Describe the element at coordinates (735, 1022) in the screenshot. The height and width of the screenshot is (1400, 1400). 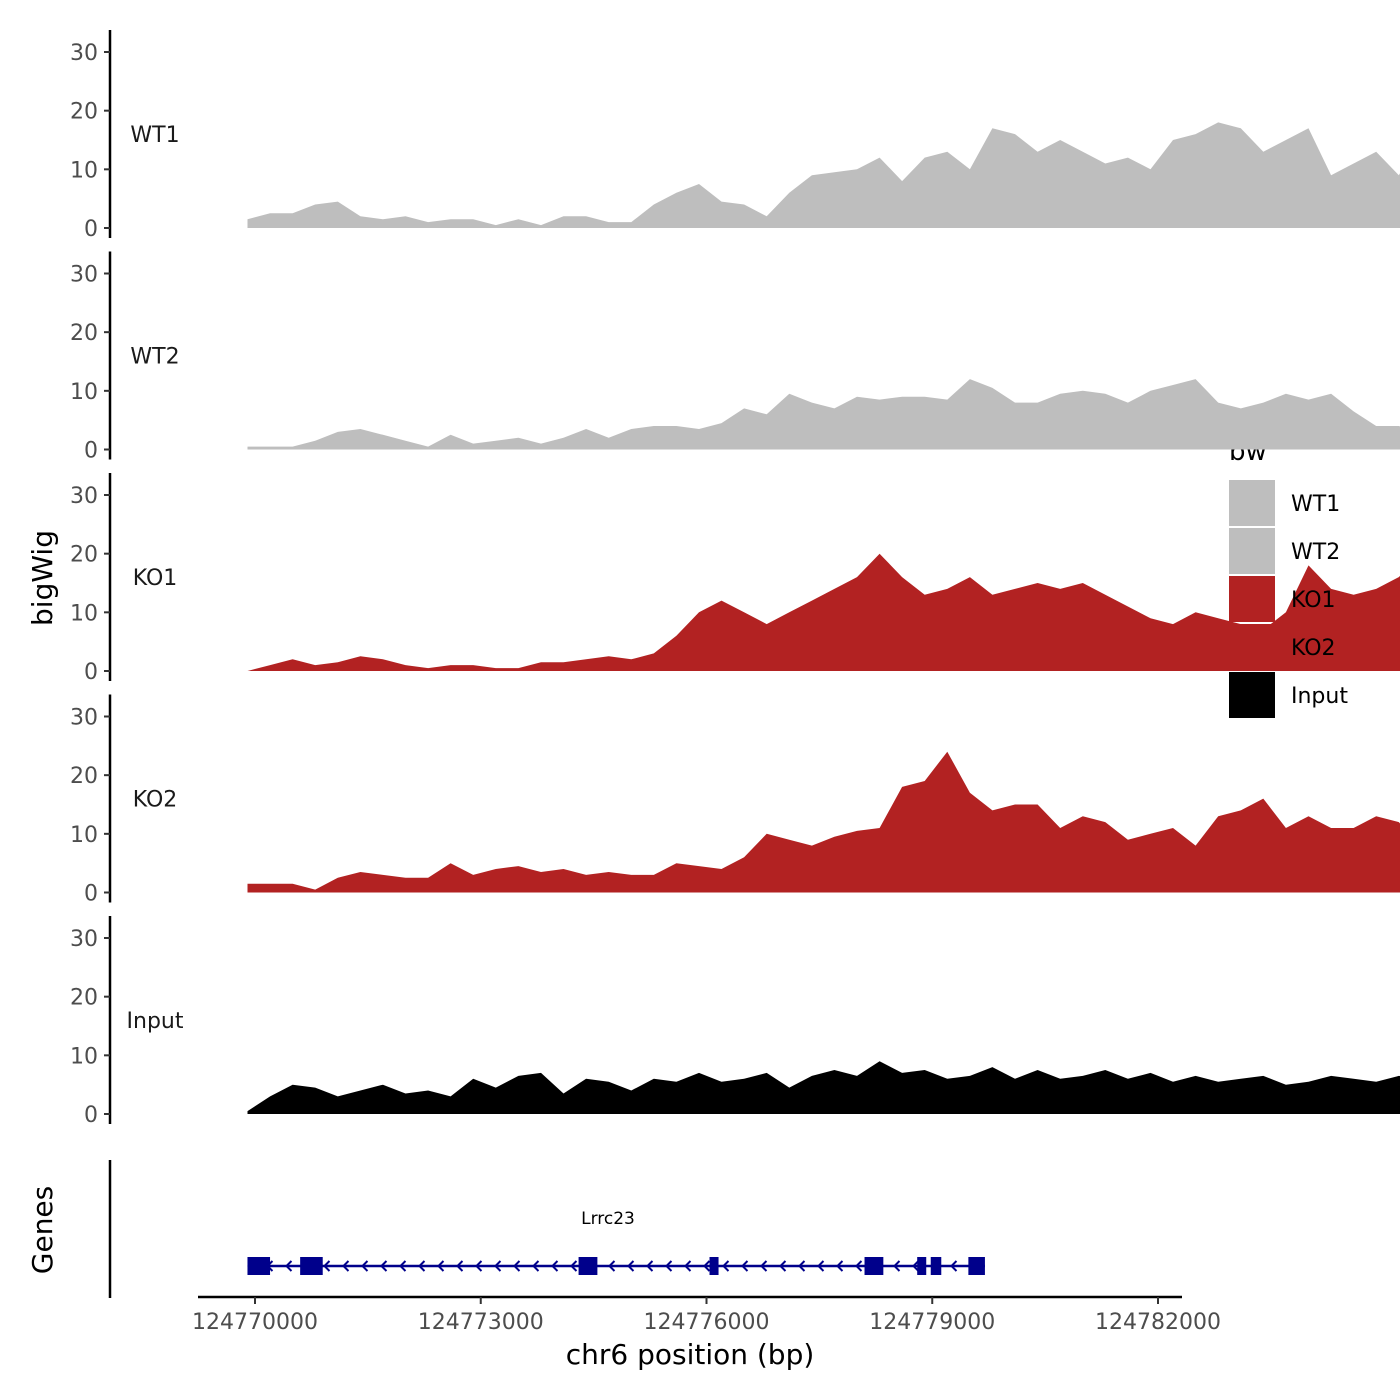
I see `track-input: 0 10 20 30 Input` at that location.